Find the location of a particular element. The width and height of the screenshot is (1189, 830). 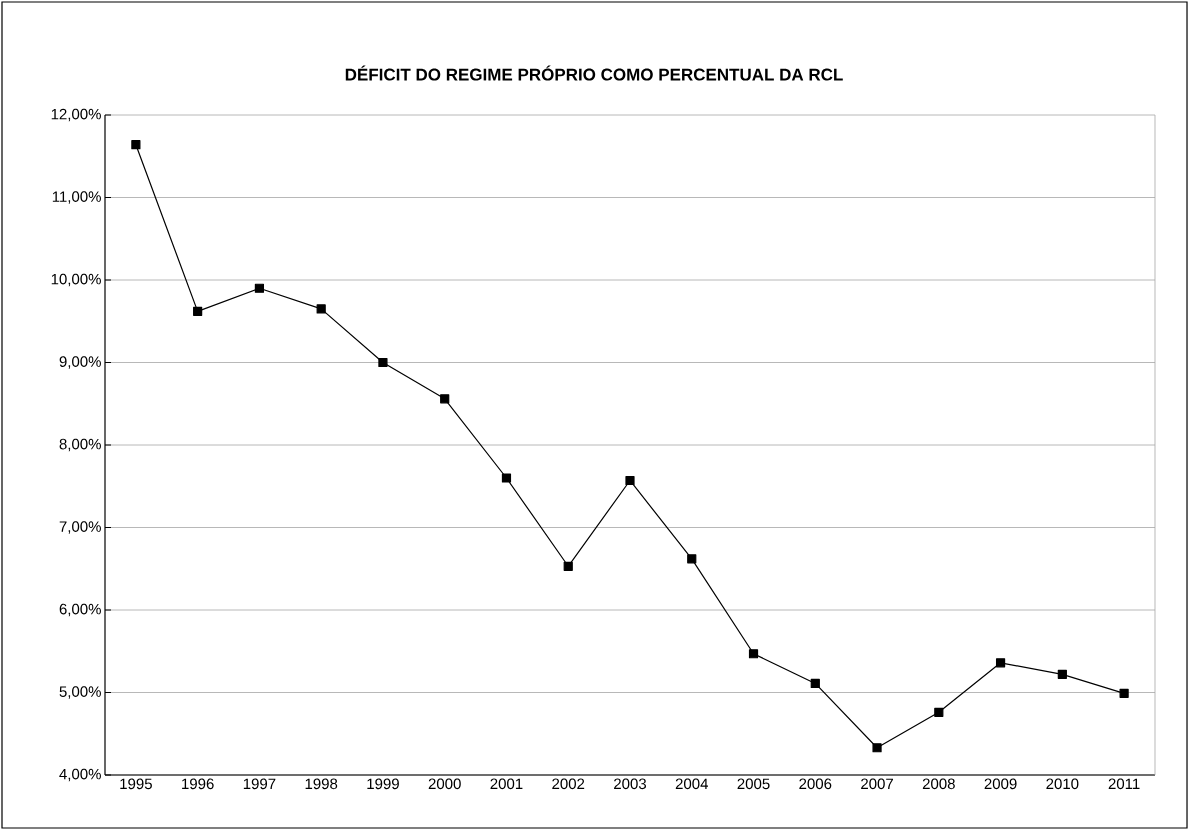

x-tick-label: 2003 is located at coordinates (630, 784).